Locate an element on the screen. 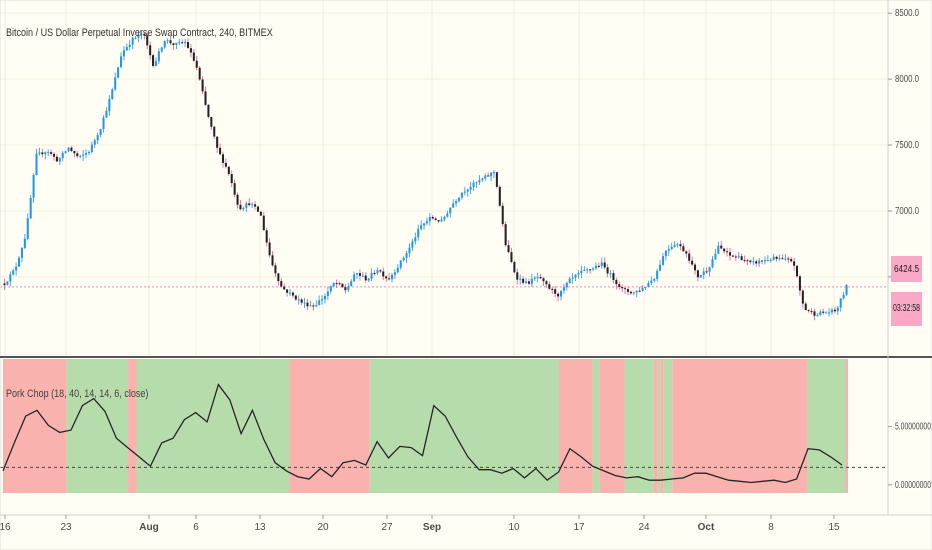  last-price-tag is located at coordinates (906, 269).